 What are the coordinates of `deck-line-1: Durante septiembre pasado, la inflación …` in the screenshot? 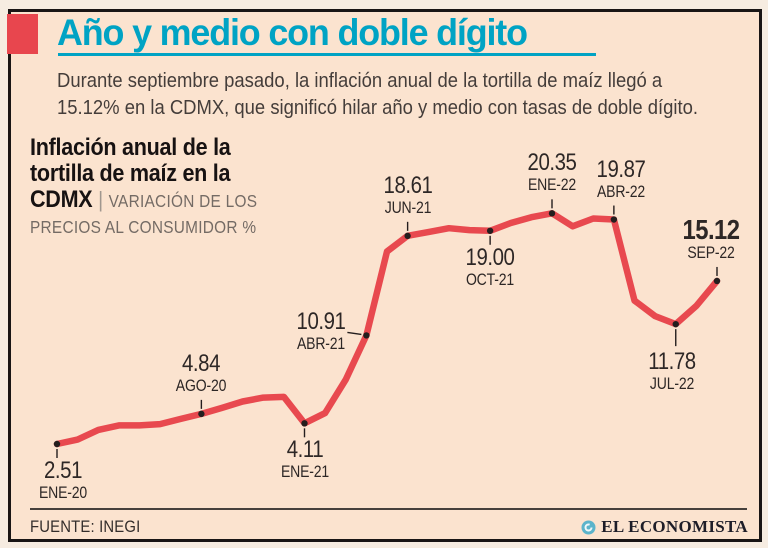 It's located at (360, 80).